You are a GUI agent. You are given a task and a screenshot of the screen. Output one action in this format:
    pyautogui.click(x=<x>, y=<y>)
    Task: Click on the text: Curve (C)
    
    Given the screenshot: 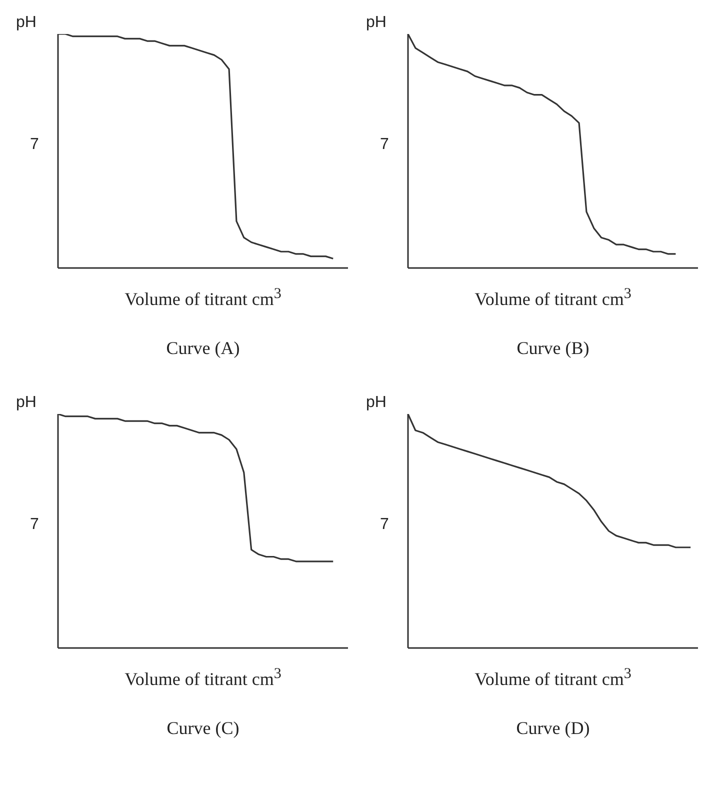 What is the action you would take?
    pyautogui.click(x=203, y=728)
    